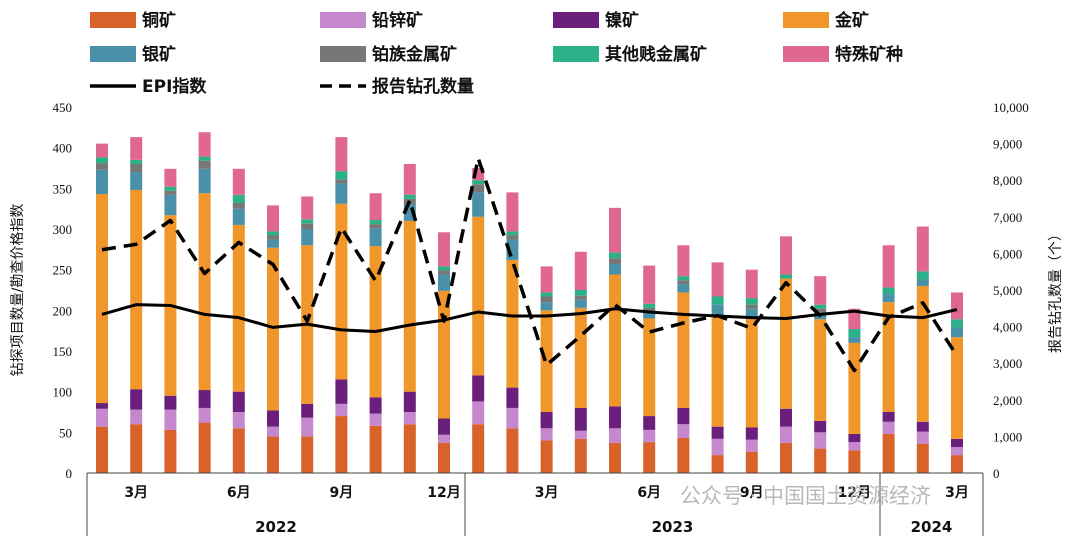 The height and width of the screenshot is (536, 1080). Describe the element at coordinates (1007, 180) in the screenshot. I see `y-right-tick-label: 8,000` at that location.